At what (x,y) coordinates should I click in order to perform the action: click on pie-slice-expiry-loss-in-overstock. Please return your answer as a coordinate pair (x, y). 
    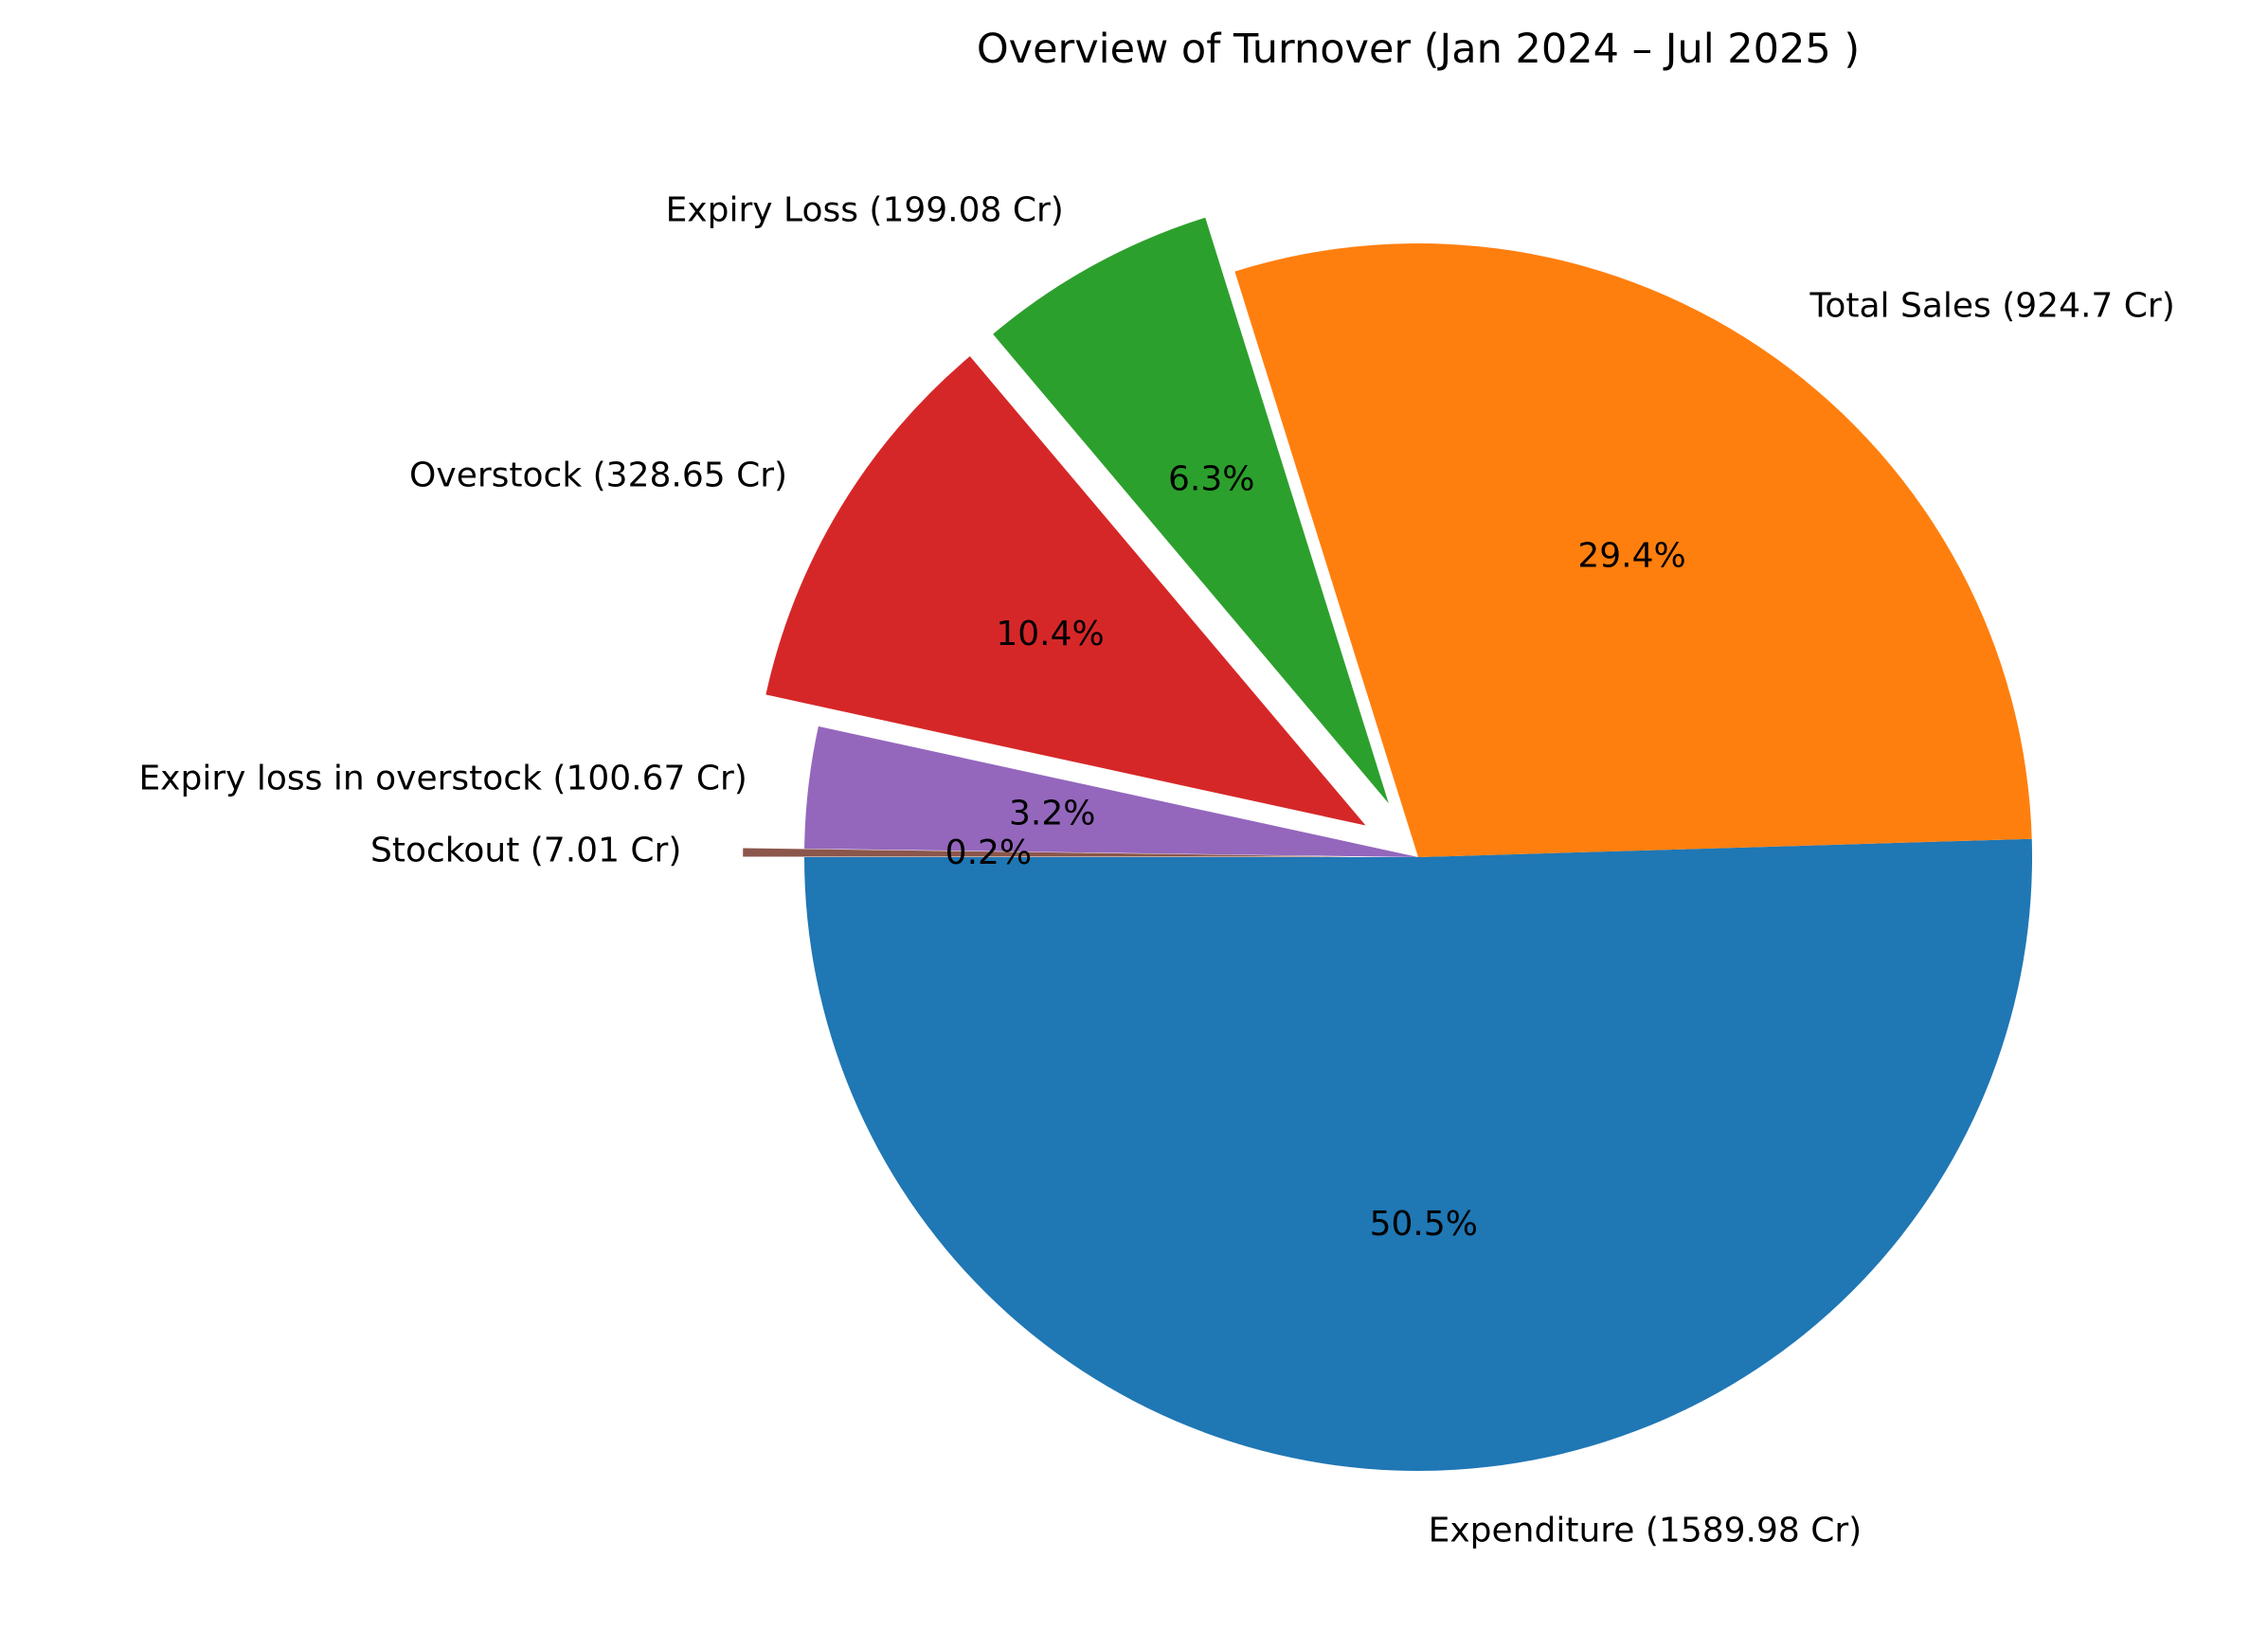
    Looking at the image, I should click on (1111, 791).